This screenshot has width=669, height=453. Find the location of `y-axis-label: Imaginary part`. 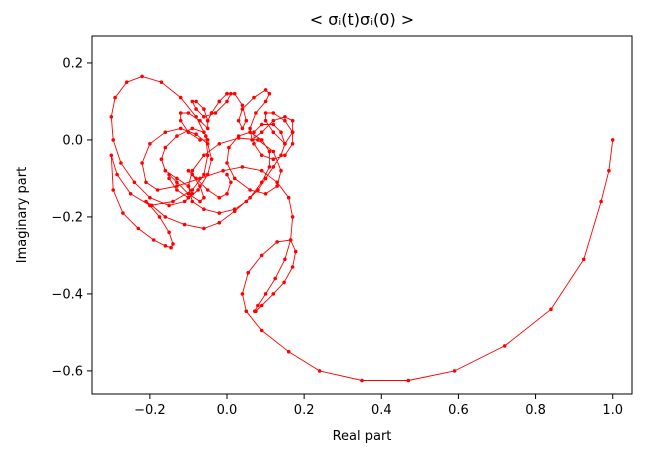

y-axis-label: Imaginary part is located at coordinates (22, 215).